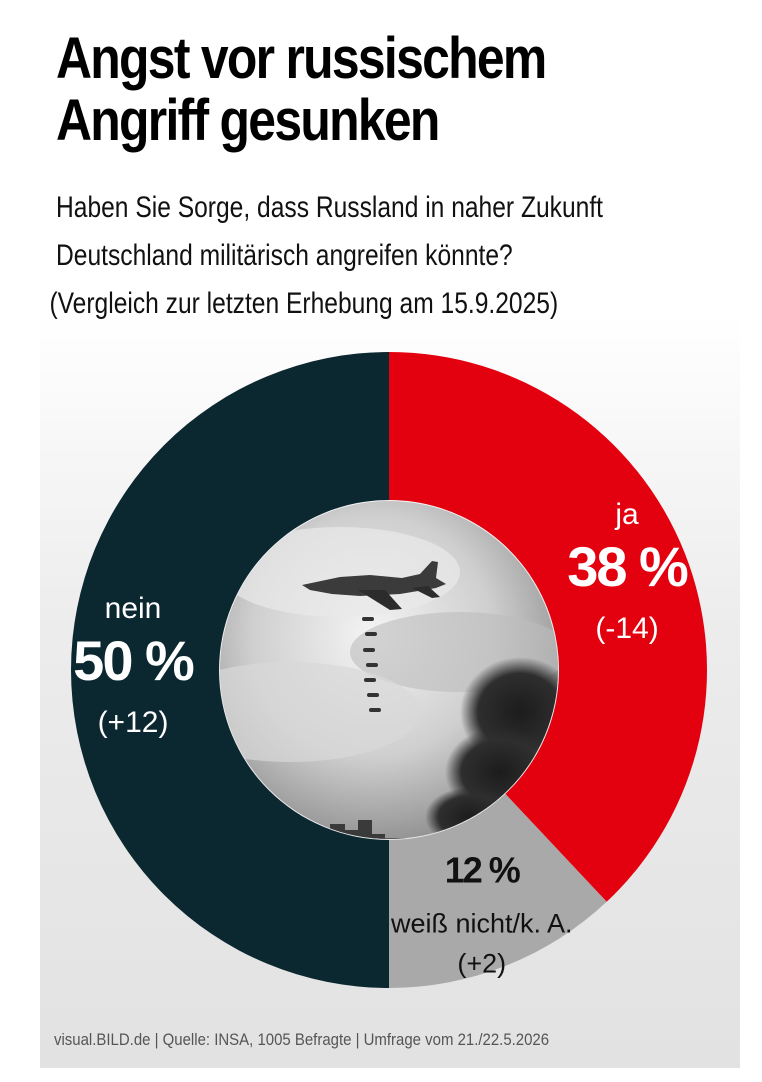 This screenshot has height=1082, width=762. Describe the element at coordinates (248, 120) in the screenshot. I see `headline-line-2: Angriff gesunken` at that location.